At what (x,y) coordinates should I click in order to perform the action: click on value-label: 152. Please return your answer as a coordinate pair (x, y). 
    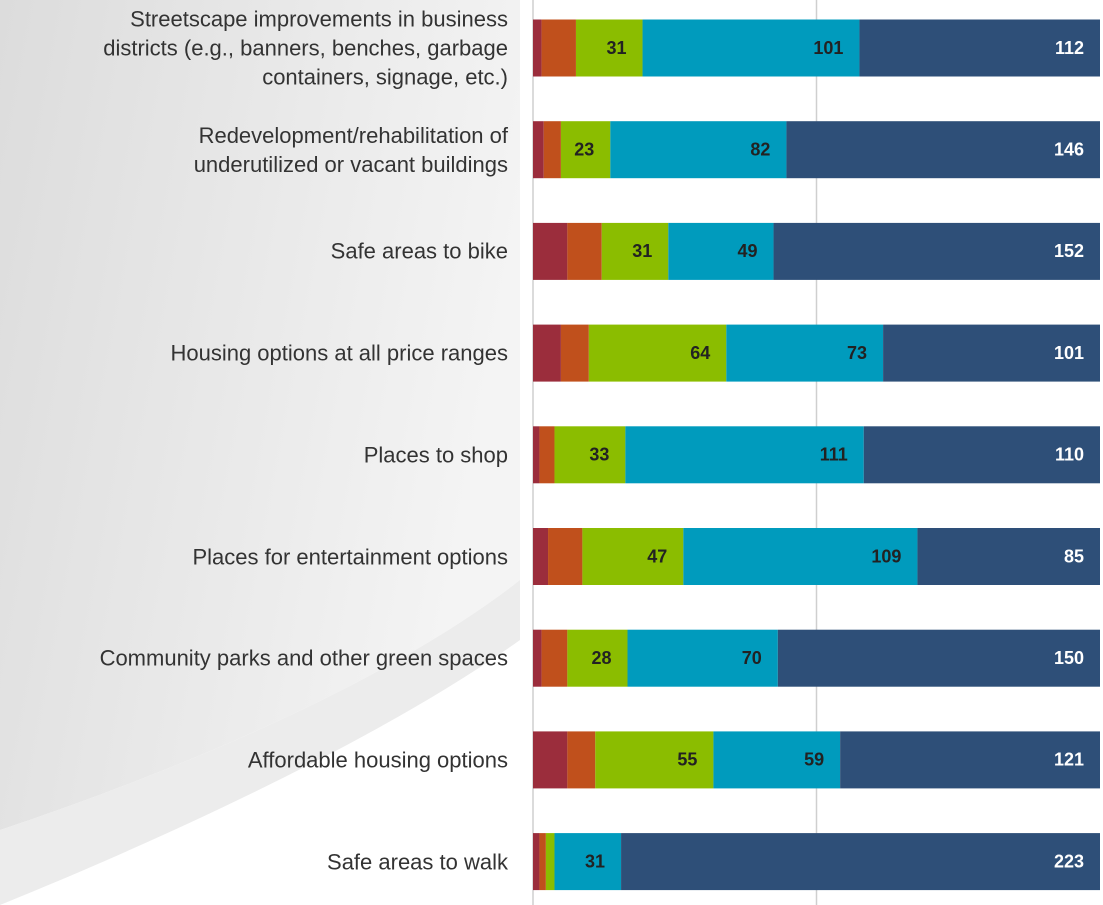
    Looking at the image, I should click on (1069, 251).